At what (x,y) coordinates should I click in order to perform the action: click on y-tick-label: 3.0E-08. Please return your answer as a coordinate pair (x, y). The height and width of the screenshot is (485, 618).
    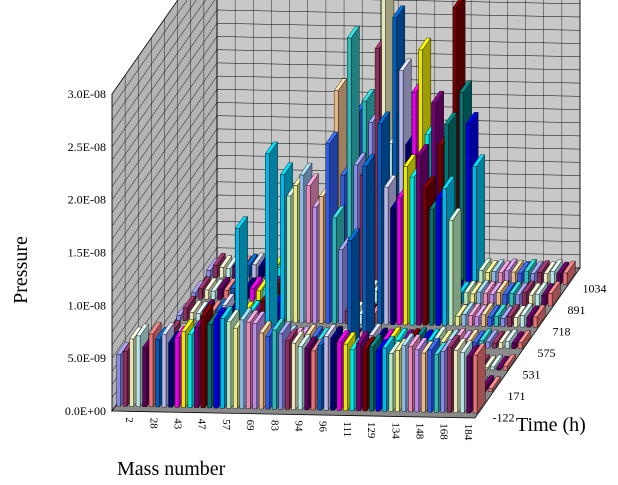
    Looking at the image, I should click on (87, 94).